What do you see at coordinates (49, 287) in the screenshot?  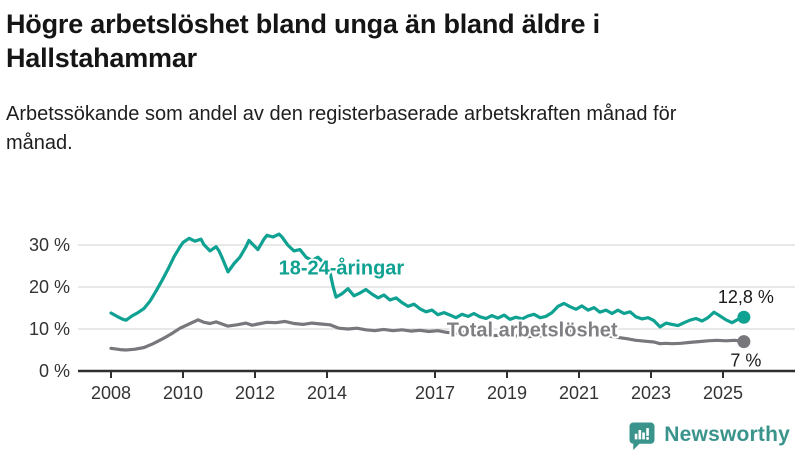 I see `y-tick-label: 20 %` at bounding box center [49, 287].